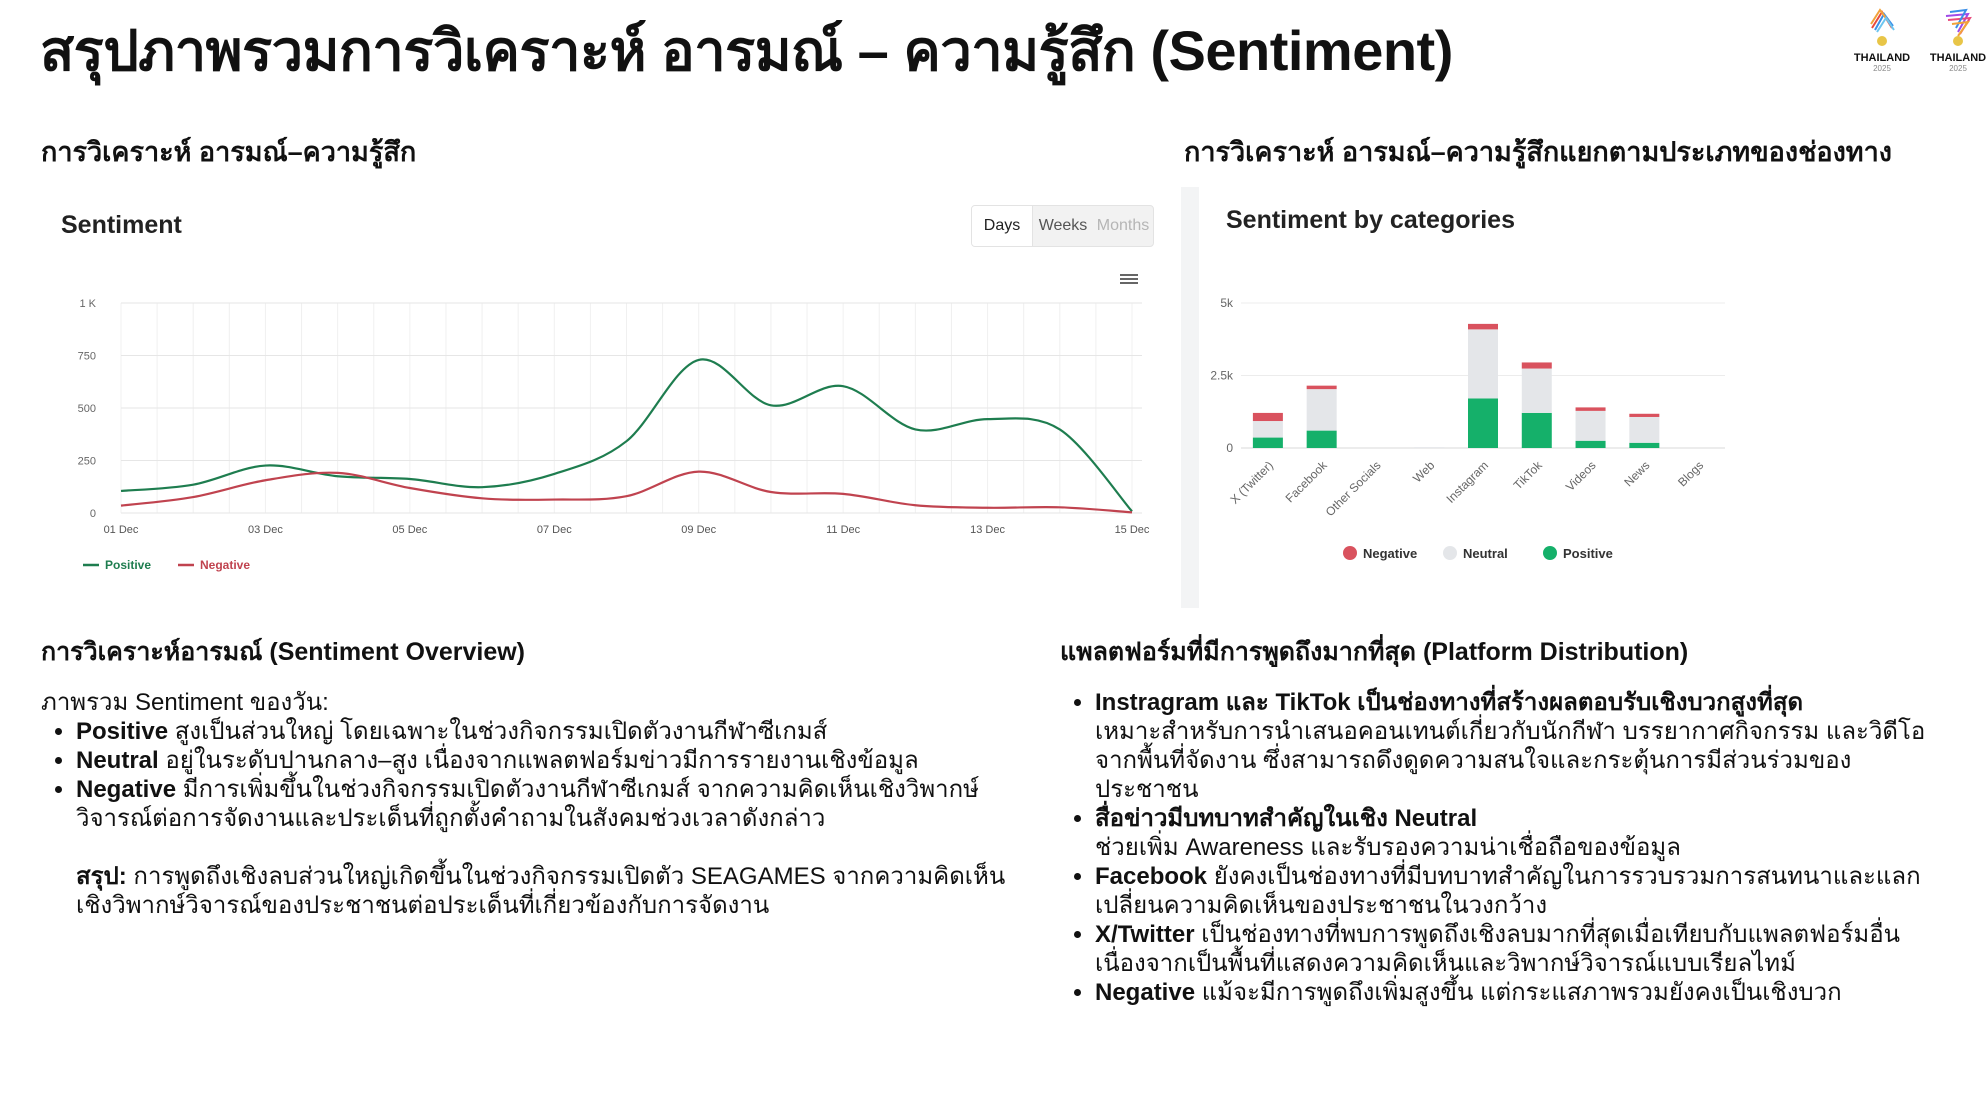  I want to click on x-tick-label: 11 Dec, so click(843, 530).